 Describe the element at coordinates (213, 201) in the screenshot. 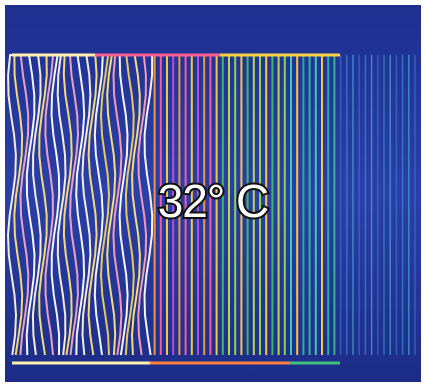

I see `temperature-label: 32° C` at that location.